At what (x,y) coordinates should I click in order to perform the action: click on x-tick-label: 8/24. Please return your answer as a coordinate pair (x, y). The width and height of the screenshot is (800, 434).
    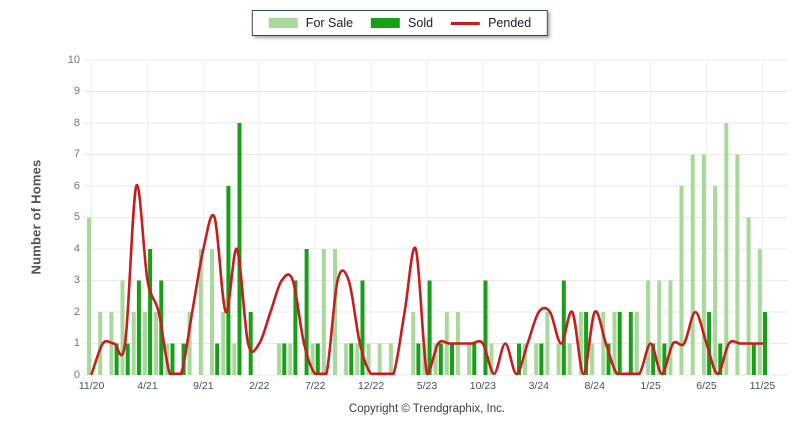
    Looking at the image, I should click on (594, 386).